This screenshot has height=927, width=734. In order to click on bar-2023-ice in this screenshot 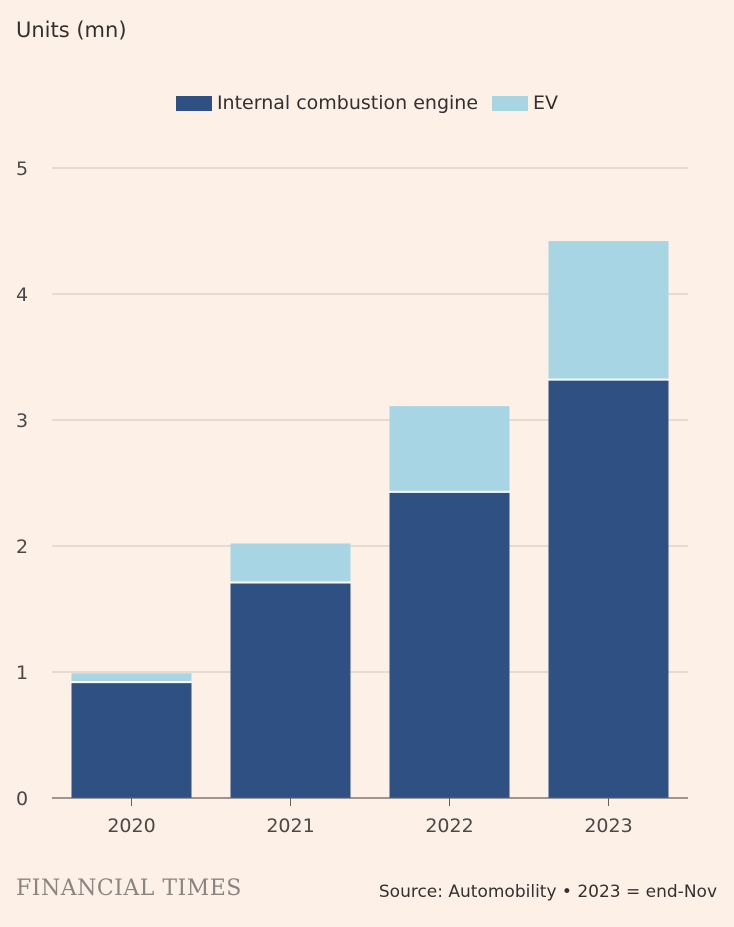, I will do `click(608, 588)`.